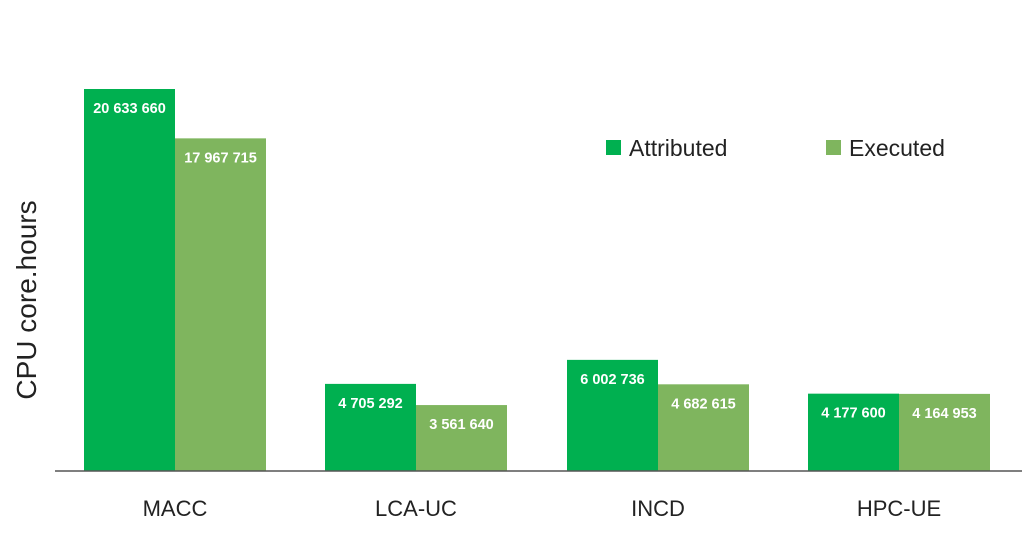 This screenshot has width=1024, height=534. Describe the element at coordinates (897, 148) in the screenshot. I see `legend-label-executed: Executed` at that location.